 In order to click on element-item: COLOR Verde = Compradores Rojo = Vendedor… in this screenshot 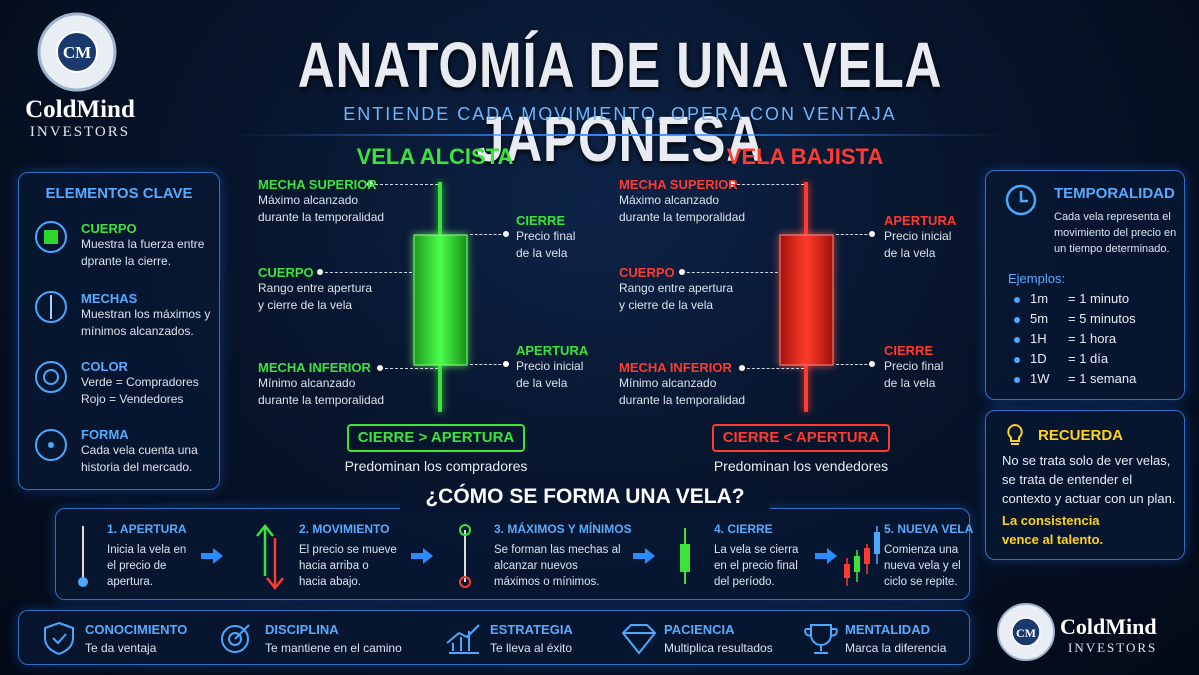, I will do `click(146, 383)`.